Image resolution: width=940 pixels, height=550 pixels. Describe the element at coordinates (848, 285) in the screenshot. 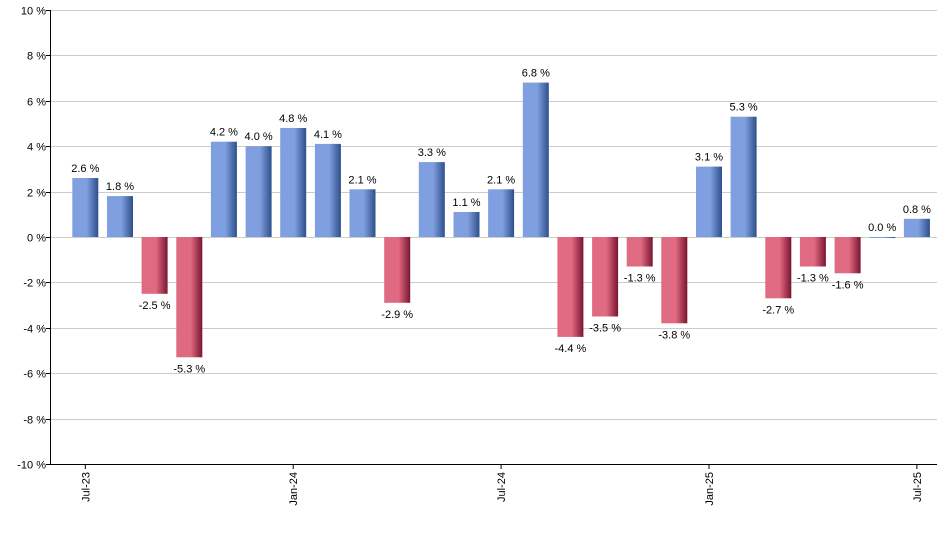

I see `data-label: -1.6 %` at that location.